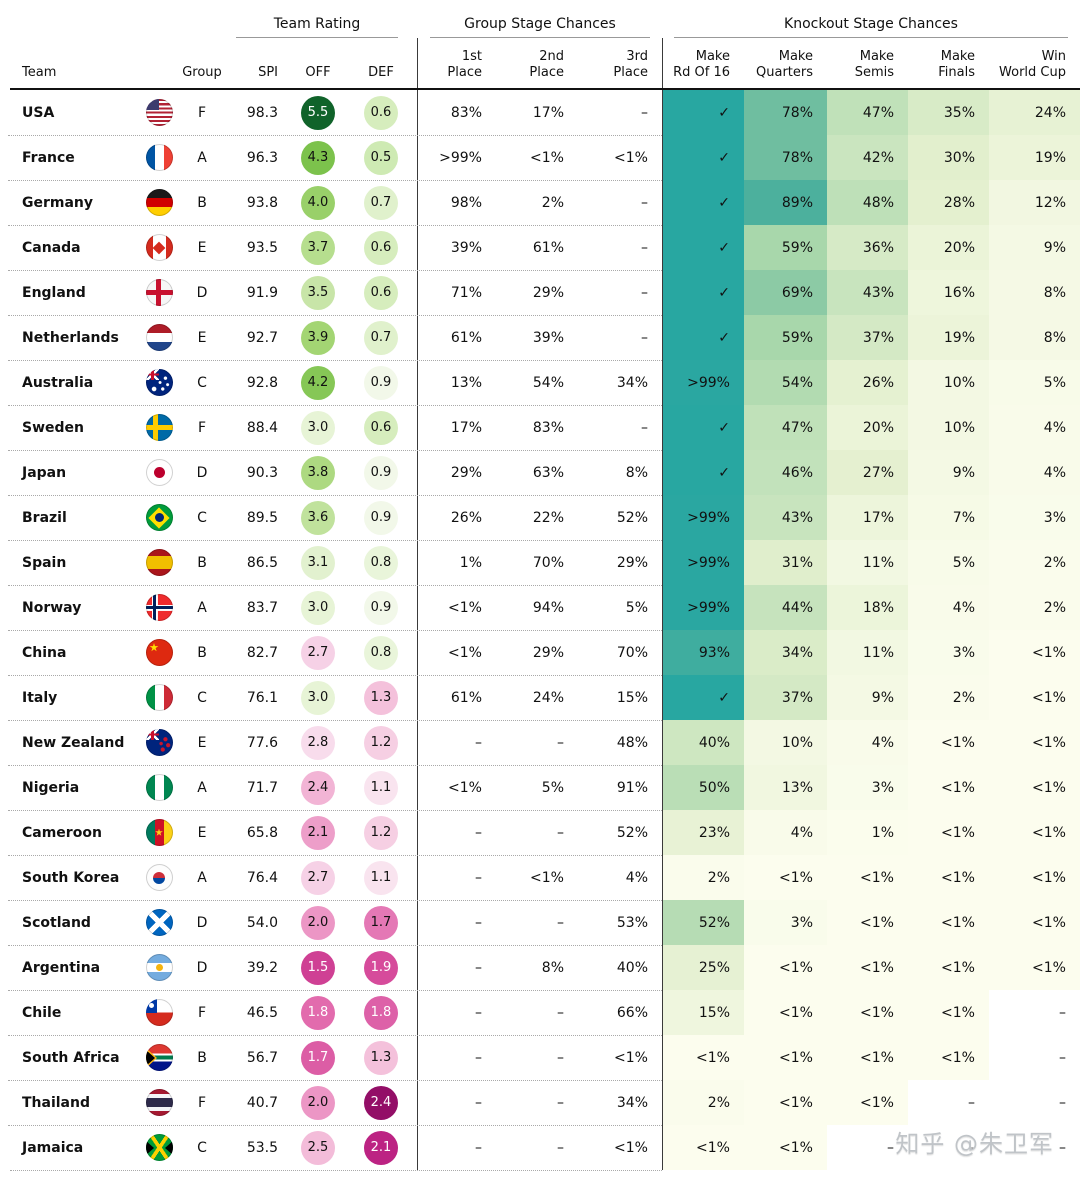 Image resolution: width=1080 pixels, height=1179 pixels. Describe the element at coordinates (632, 742) in the screenshot. I see `third-place-cell: 48%` at that location.